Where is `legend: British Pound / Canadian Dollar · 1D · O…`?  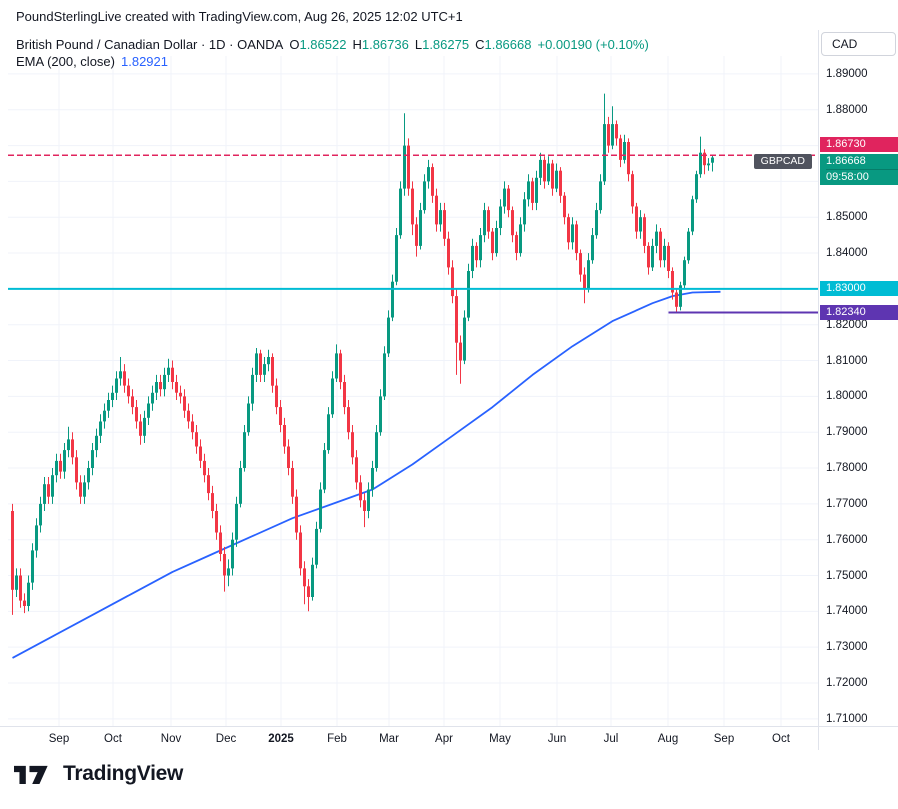 legend: British Pound / Canadian Dollar · 1D · O… is located at coordinates (332, 53).